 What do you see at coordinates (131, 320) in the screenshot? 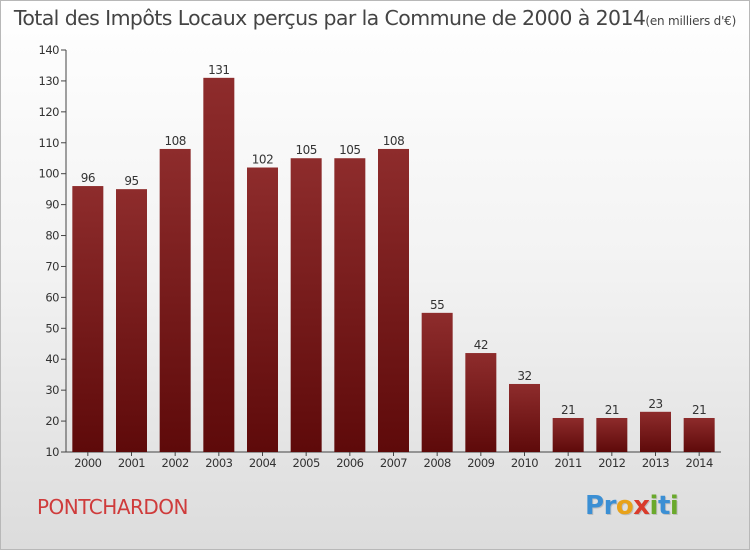
I see `bar-2001` at bounding box center [131, 320].